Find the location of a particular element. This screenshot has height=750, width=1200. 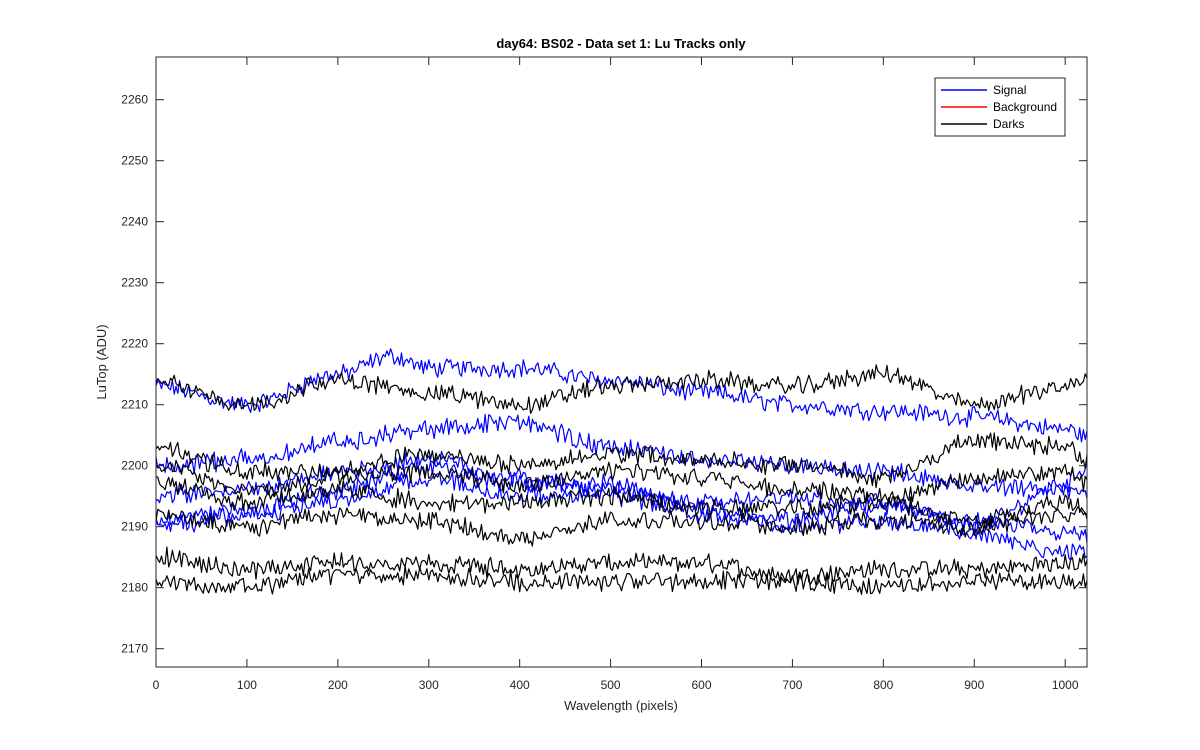

x-tick-label: 900 is located at coordinates (974, 685).